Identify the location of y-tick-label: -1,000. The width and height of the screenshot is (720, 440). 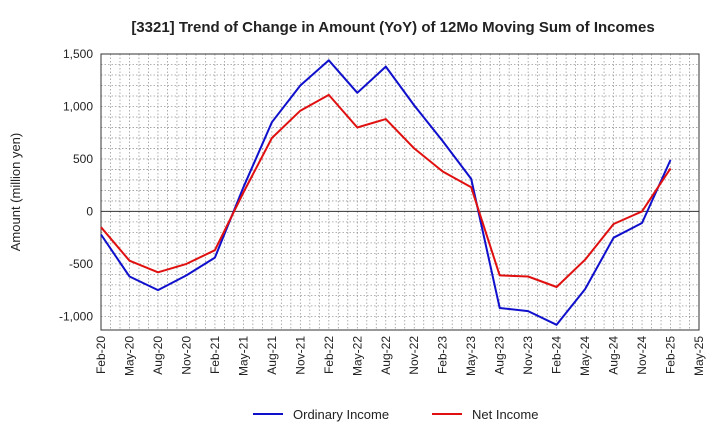
(76, 316).